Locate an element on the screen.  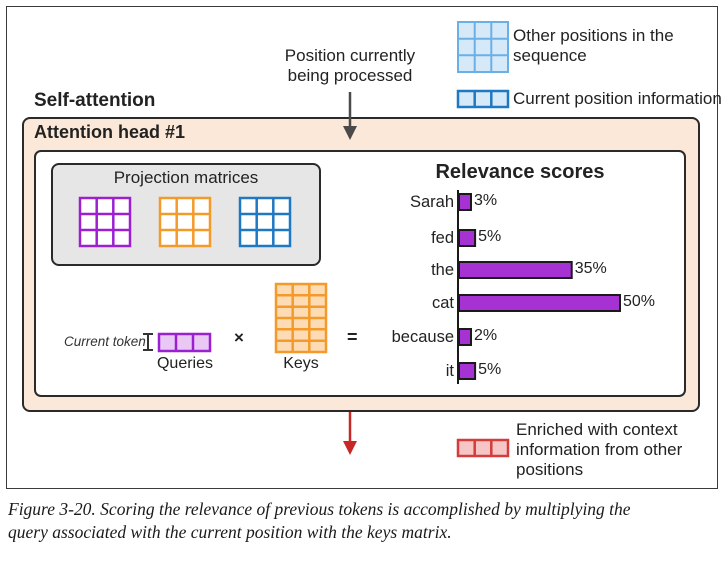
legend-current-position: Current position information is located at coordinates (617, 98).